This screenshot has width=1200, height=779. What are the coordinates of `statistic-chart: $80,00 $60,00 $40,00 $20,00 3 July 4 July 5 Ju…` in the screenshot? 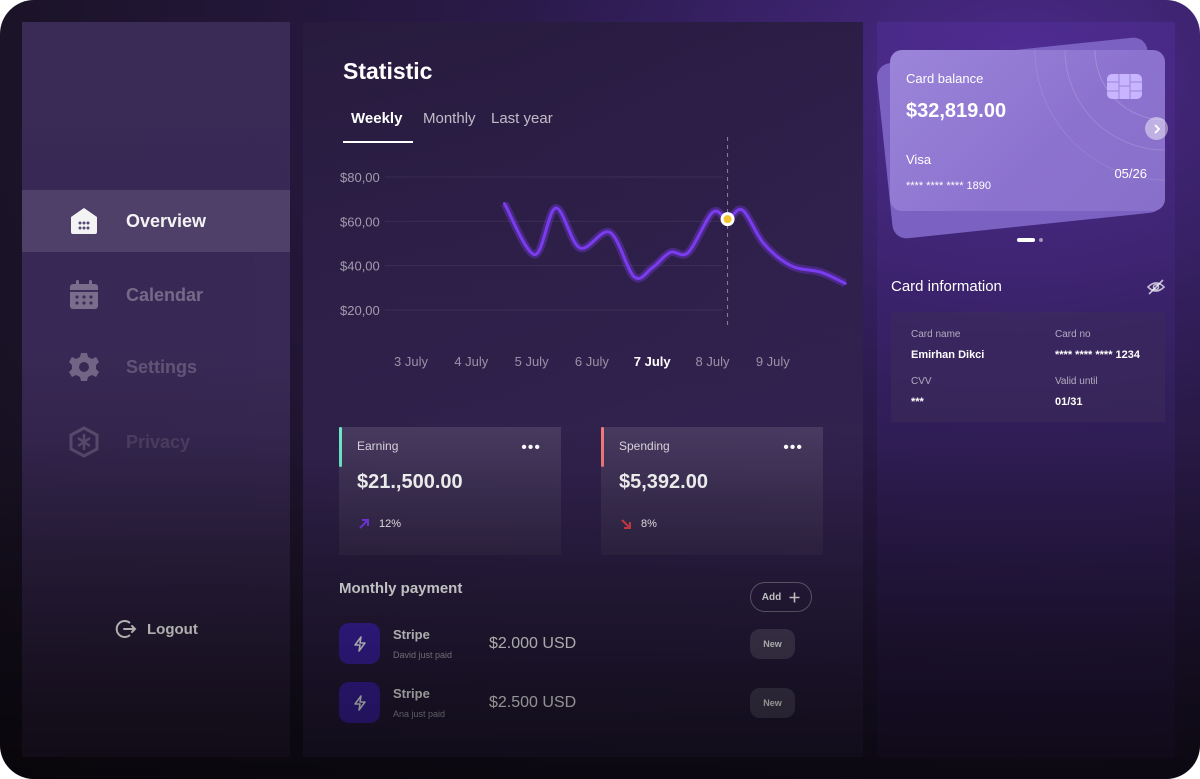 It's located at (593, 253).